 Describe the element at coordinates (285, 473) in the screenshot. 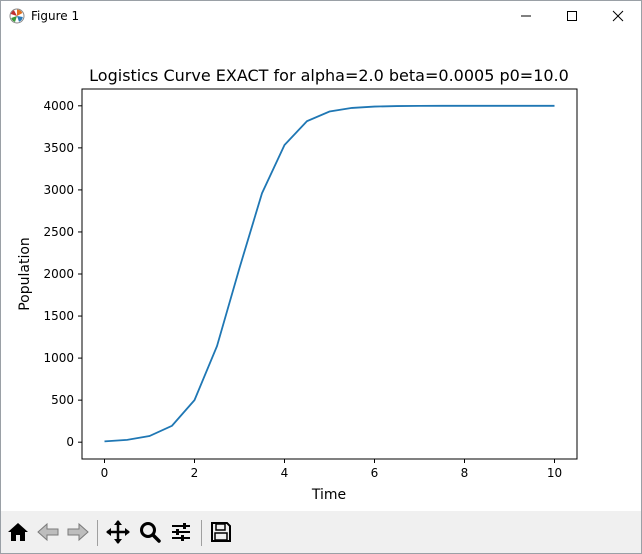

I see `x-tick-label: 4` at that location.